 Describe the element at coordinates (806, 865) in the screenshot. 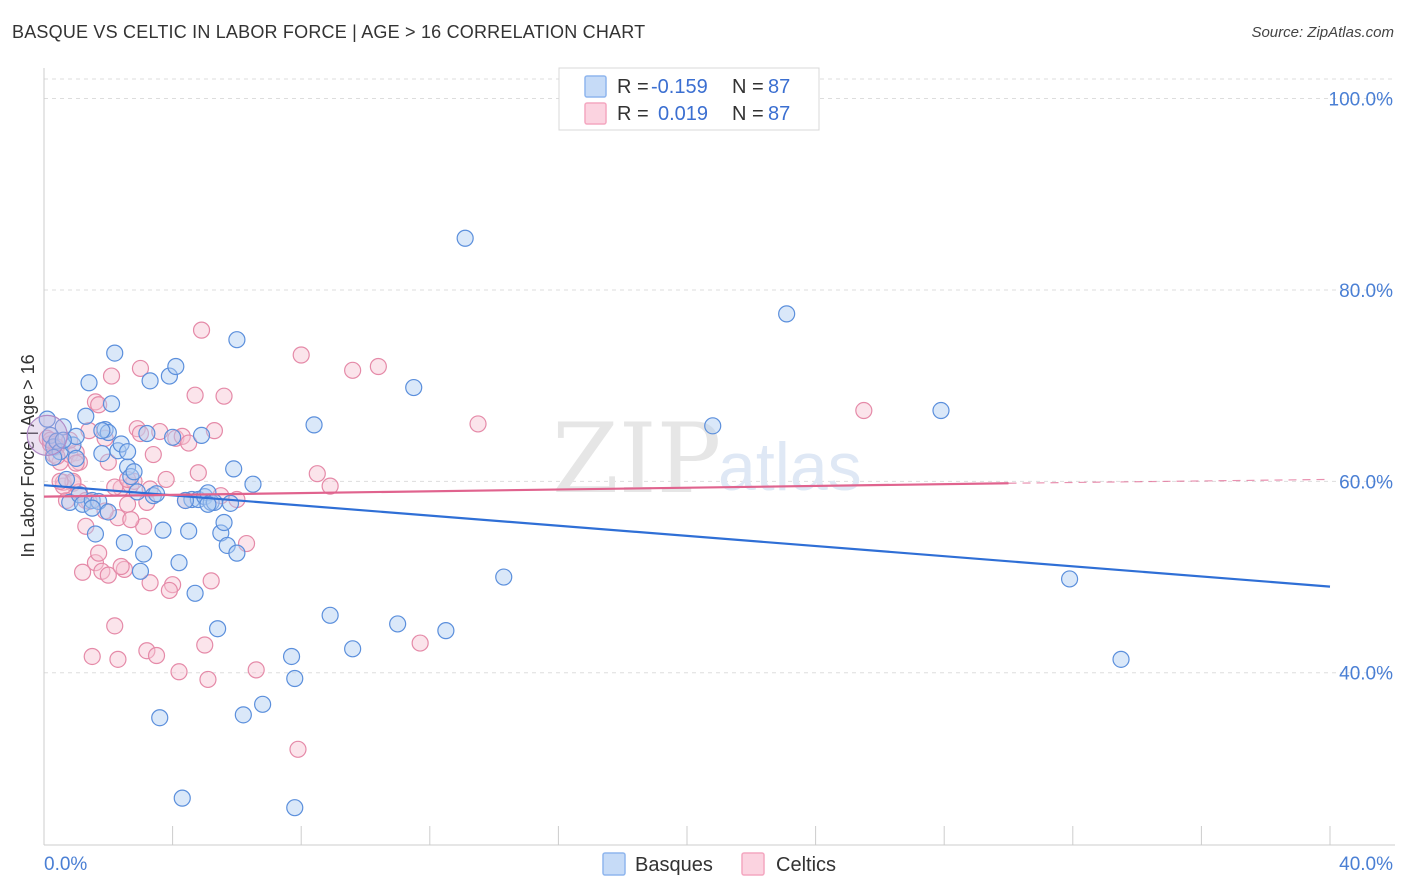

I see `legend-bottom-label-celtics: Celtics` at that location.